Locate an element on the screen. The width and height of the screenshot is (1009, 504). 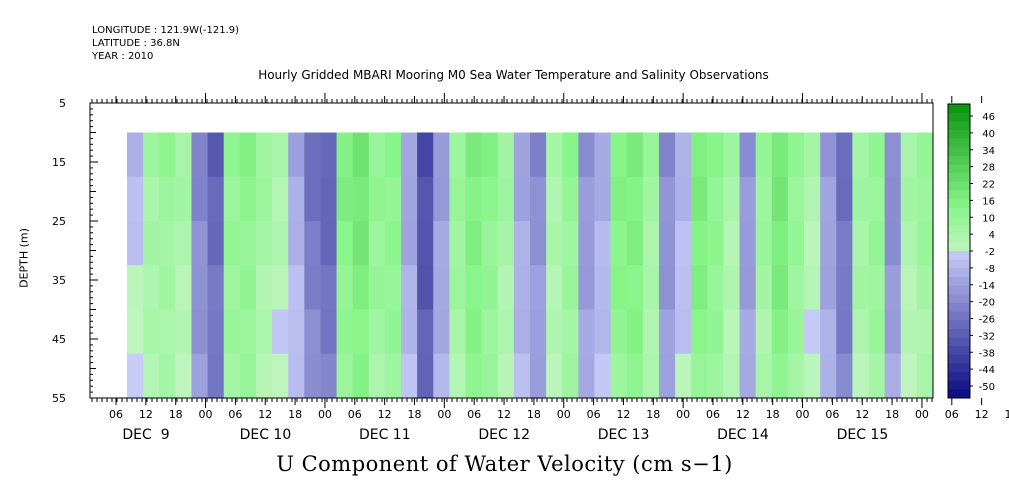
y-tick-label: 45 is located at coordinates (59, 339).